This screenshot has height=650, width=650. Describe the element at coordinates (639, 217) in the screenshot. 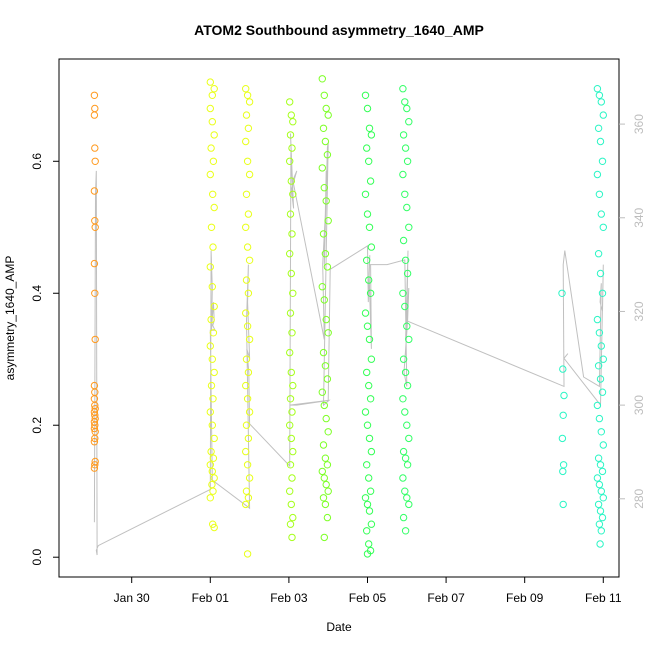

I see `y2-tick-label: 340` at that location.